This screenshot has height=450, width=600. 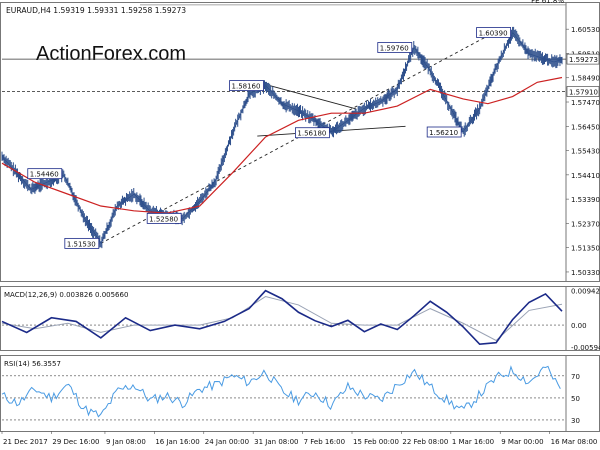 I want to click on annotation-label: 1.59760, so click(x=394, y=49).